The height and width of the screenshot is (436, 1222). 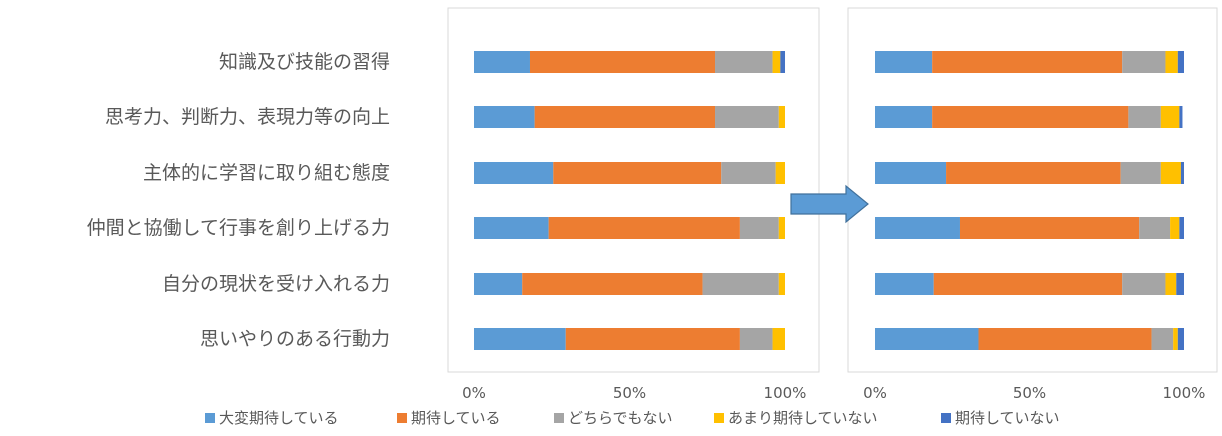 I want to click on legend-label: 期待していない, so click(x=1007, y=418).